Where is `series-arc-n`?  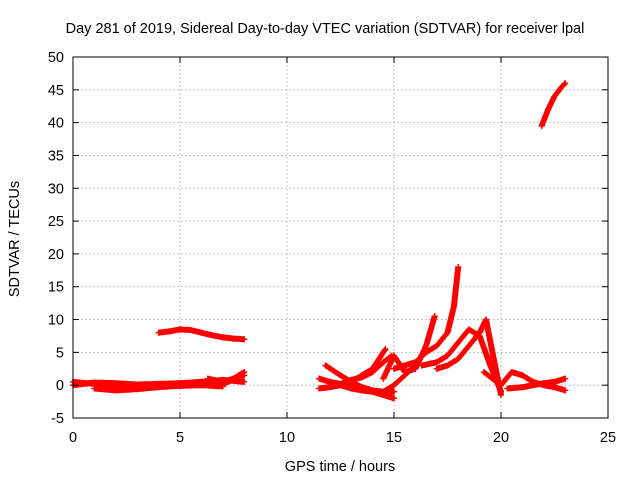 series-arc-n is located at coordinates (468, 357).